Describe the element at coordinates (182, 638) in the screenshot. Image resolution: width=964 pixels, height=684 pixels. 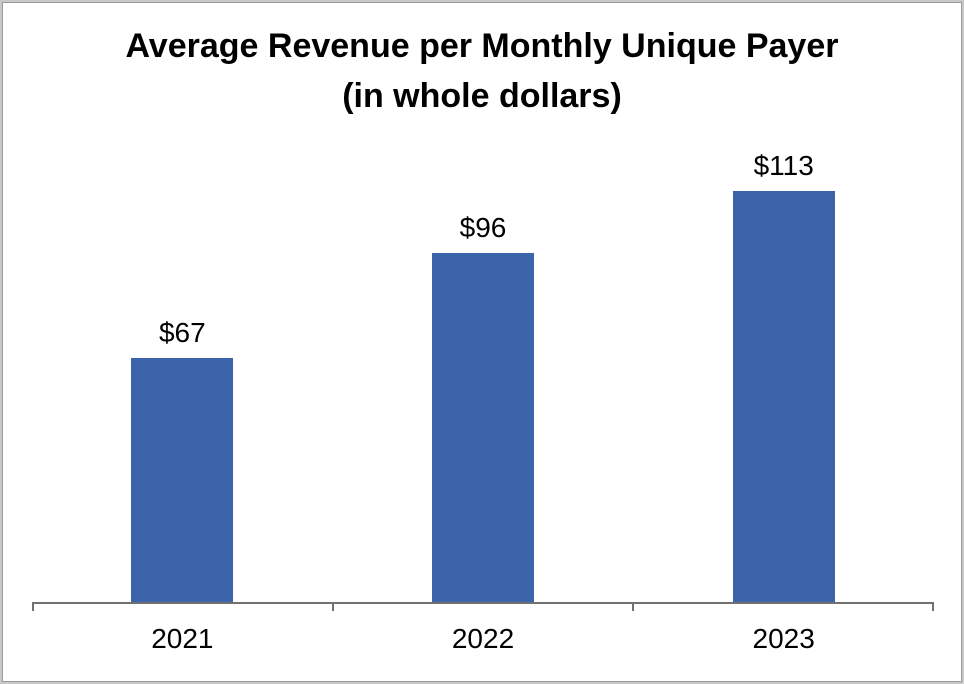
I see `x-axis-label-2021: 2021` at that location.